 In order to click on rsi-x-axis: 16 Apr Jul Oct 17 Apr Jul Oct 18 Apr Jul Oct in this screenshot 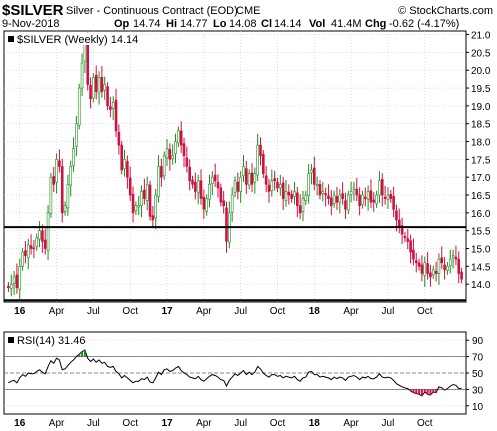, I will do `click(223, 423)`.